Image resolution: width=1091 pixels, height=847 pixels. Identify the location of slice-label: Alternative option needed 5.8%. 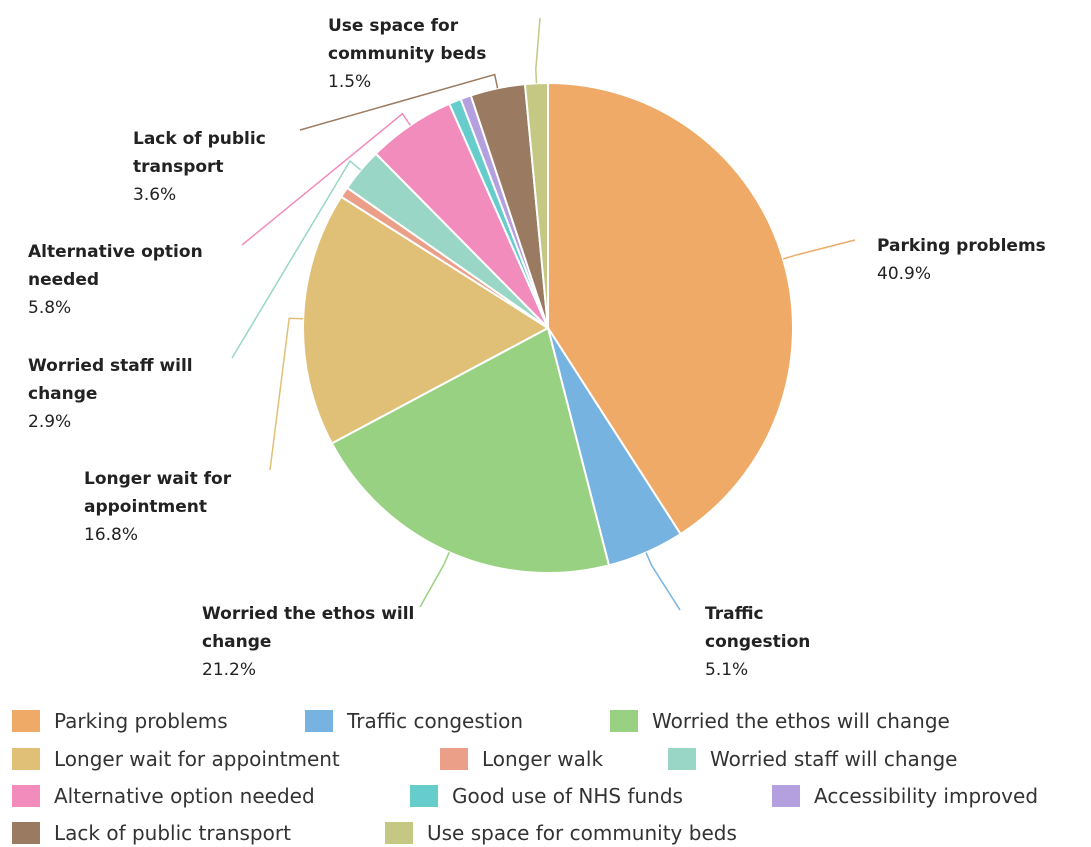
(134, 280).